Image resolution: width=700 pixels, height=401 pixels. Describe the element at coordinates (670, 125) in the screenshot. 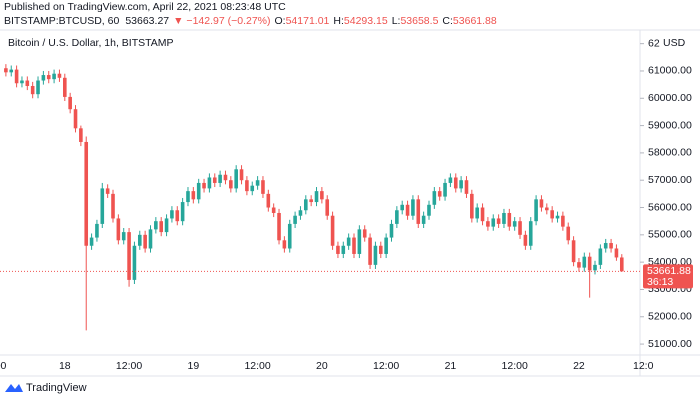

I see `y-tick-label: 59000.00` at that location.